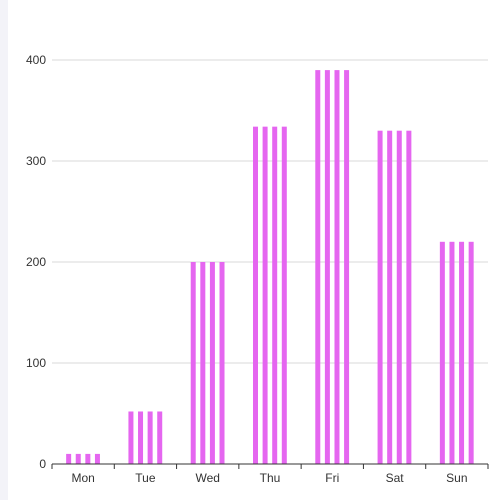 The image size is (500, 500). What do you see at coordinates (145, 478) in the screenshot?
I see `x-tick-label: Tue` at bounding box center [145, 478].